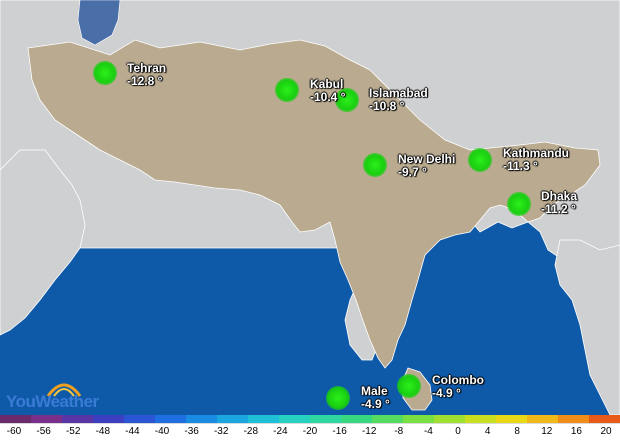  What do you see at coordinates (251, 431) in the screenshot?
I see `scale-label: -28` at bounding box center [251, 431].